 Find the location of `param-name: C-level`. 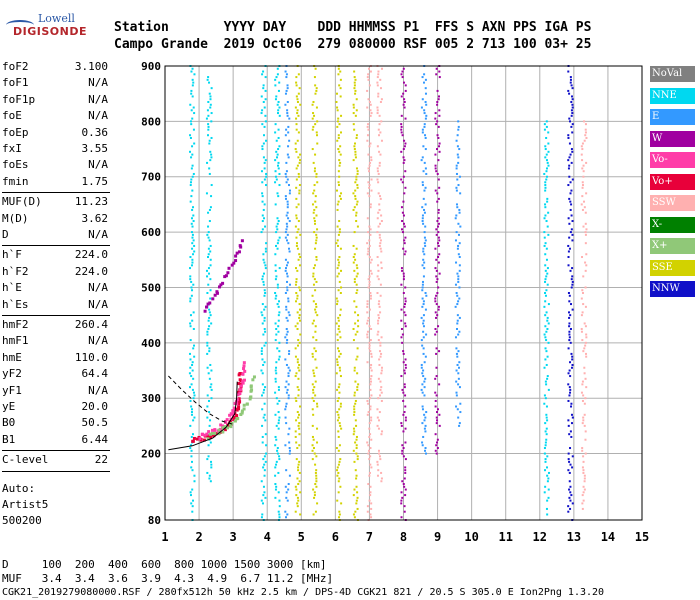

param-name: C-level is located at coordinates (25, 460).